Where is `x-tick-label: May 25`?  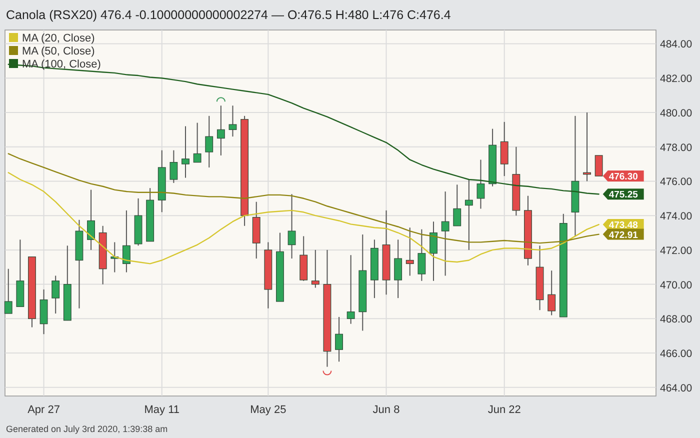 x-tick-label: May 25 is located at coordinates (268, 410).